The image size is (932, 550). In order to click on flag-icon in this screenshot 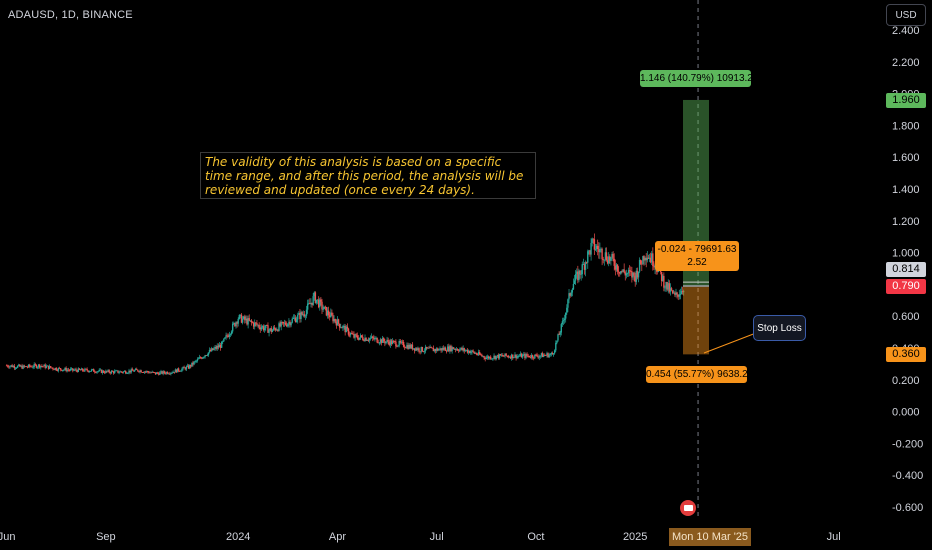, I will do `click(688, 508)`.